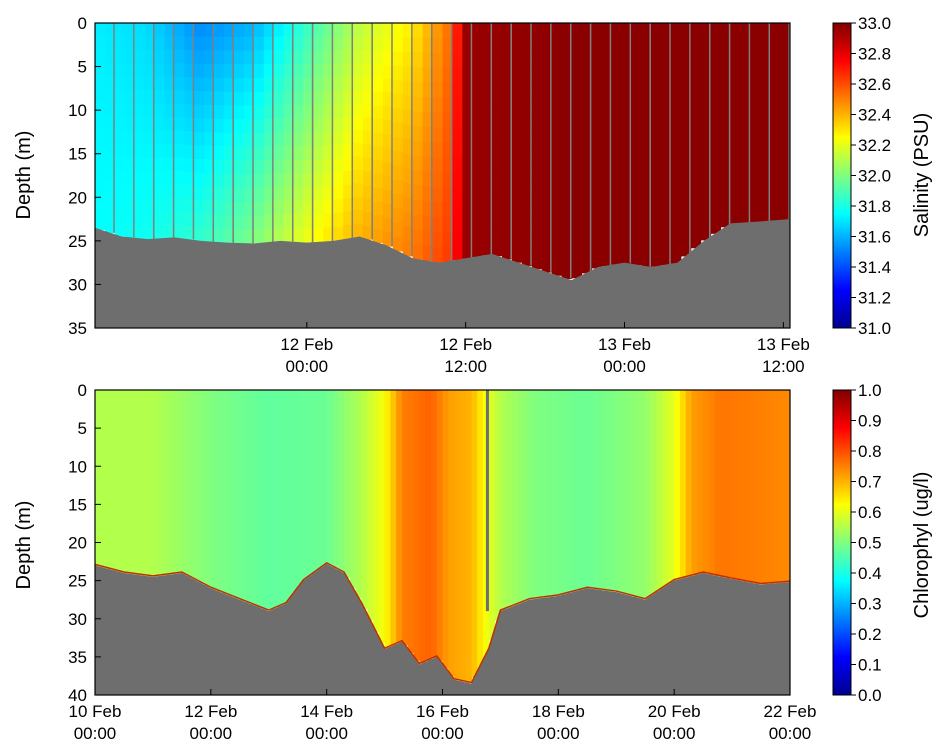 The width and height of the screenshot is (945, 750). What do you see at coordinates (870, 634) in the screenshot?
I see `colorbar-tick-label: 0.2` at bounding box center [870, 634].